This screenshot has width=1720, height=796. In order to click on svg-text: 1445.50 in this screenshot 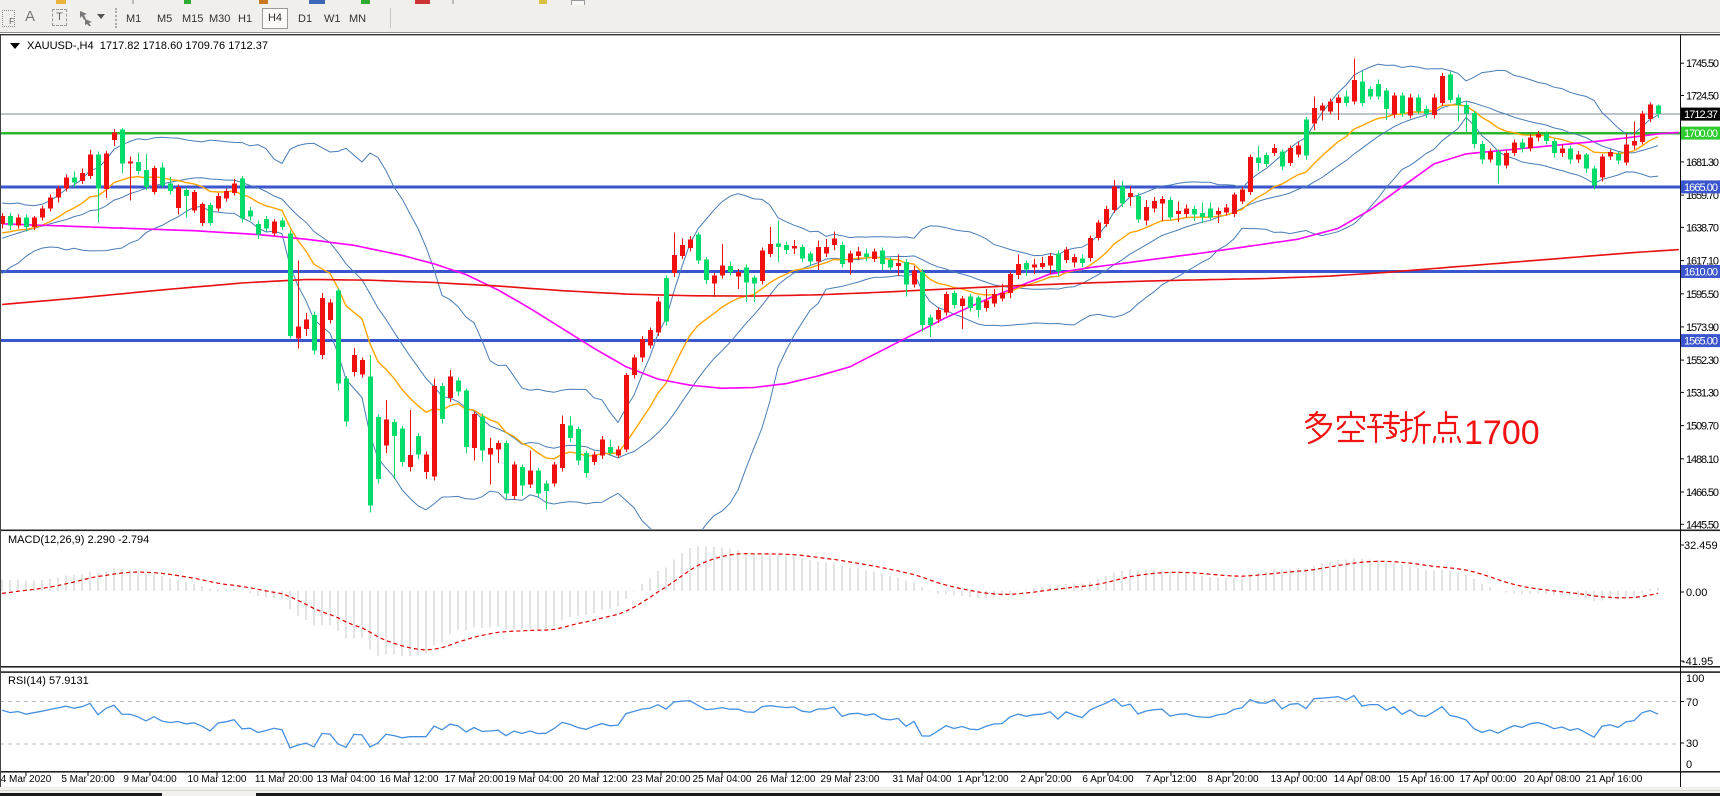, I will do `click(1702, 525)`.